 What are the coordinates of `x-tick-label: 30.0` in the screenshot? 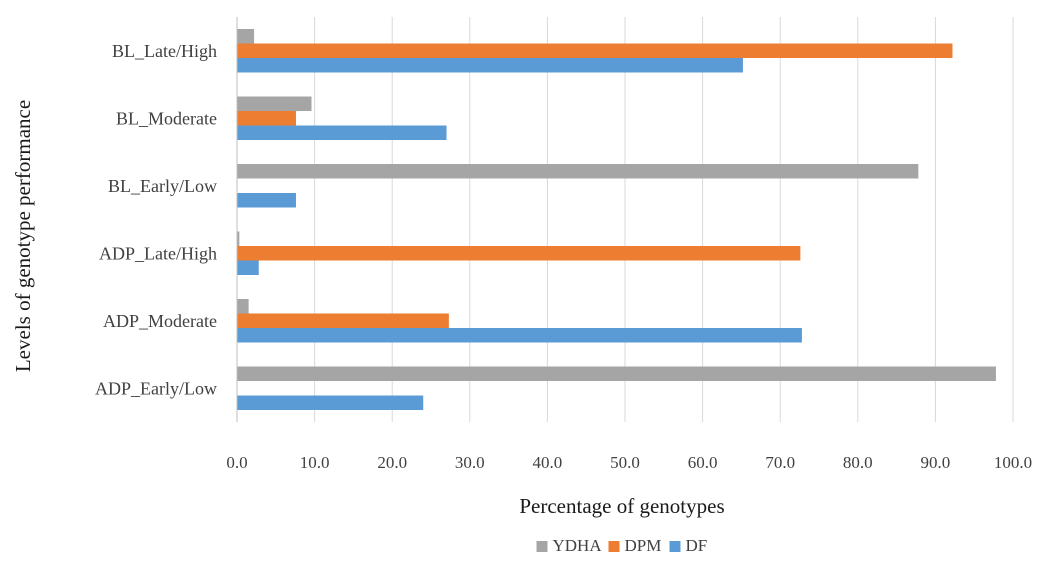 It's located at (470, 462).